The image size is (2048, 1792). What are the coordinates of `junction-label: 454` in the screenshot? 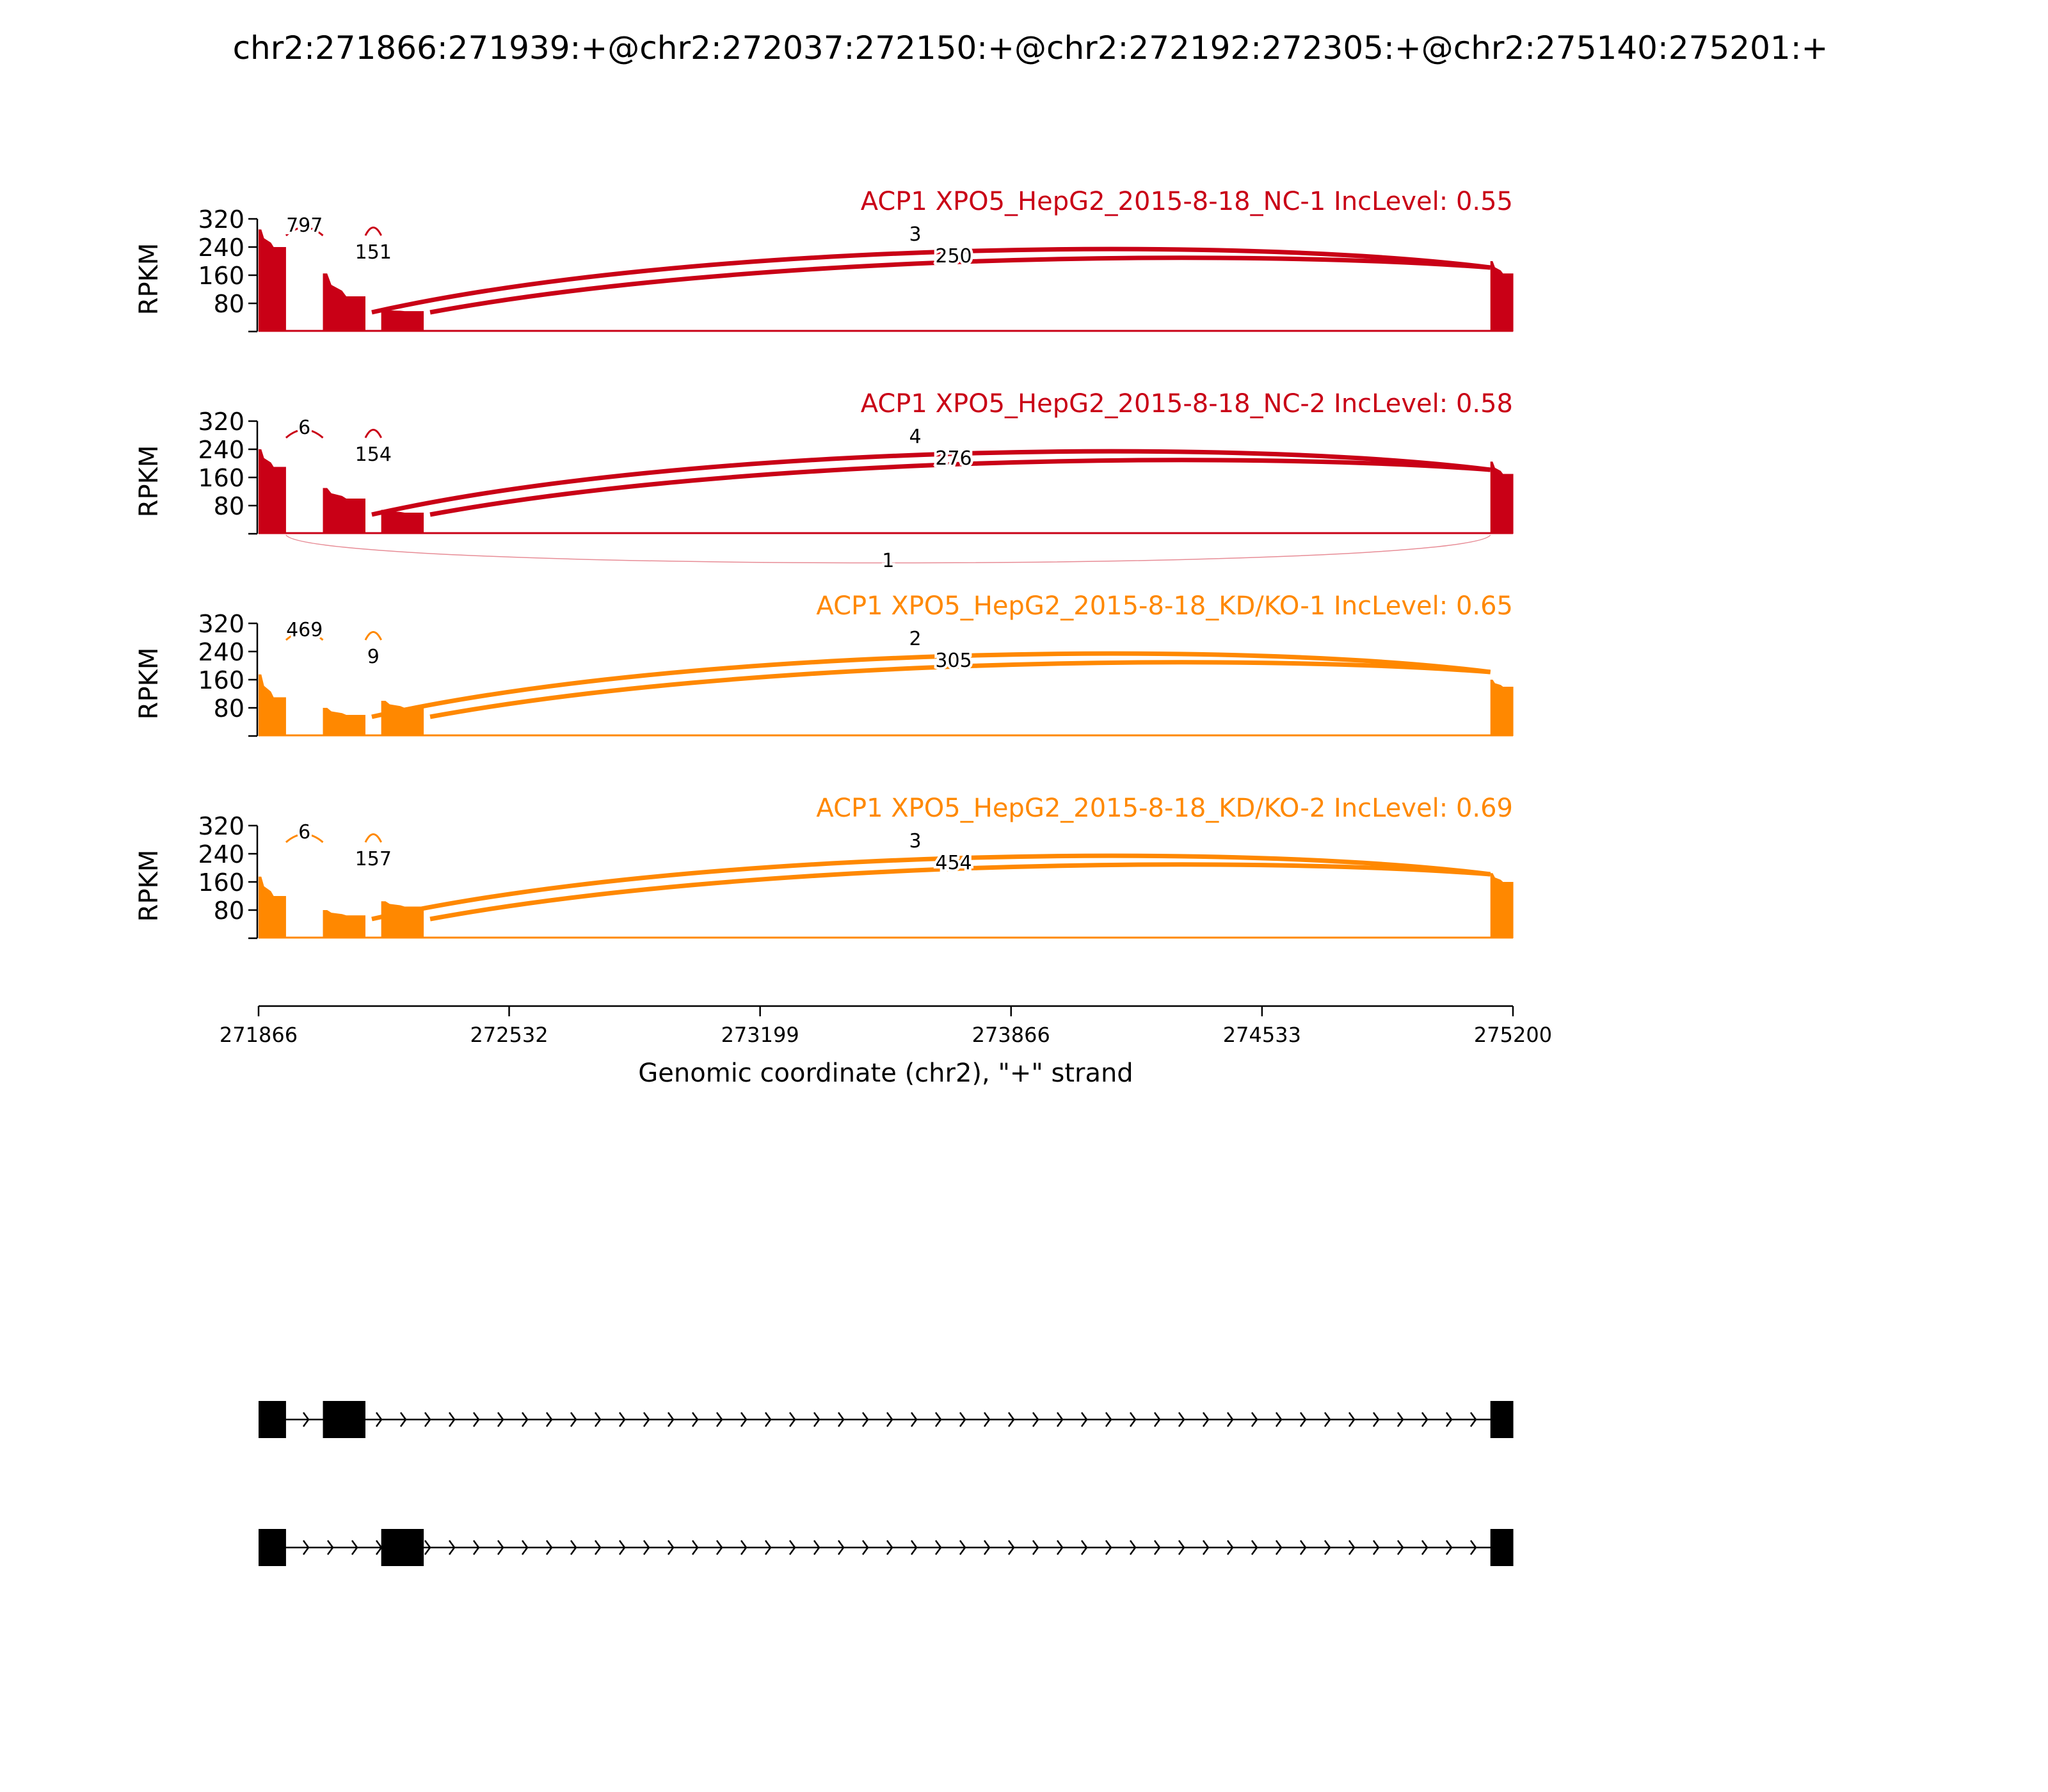 It's located at (953, 863).